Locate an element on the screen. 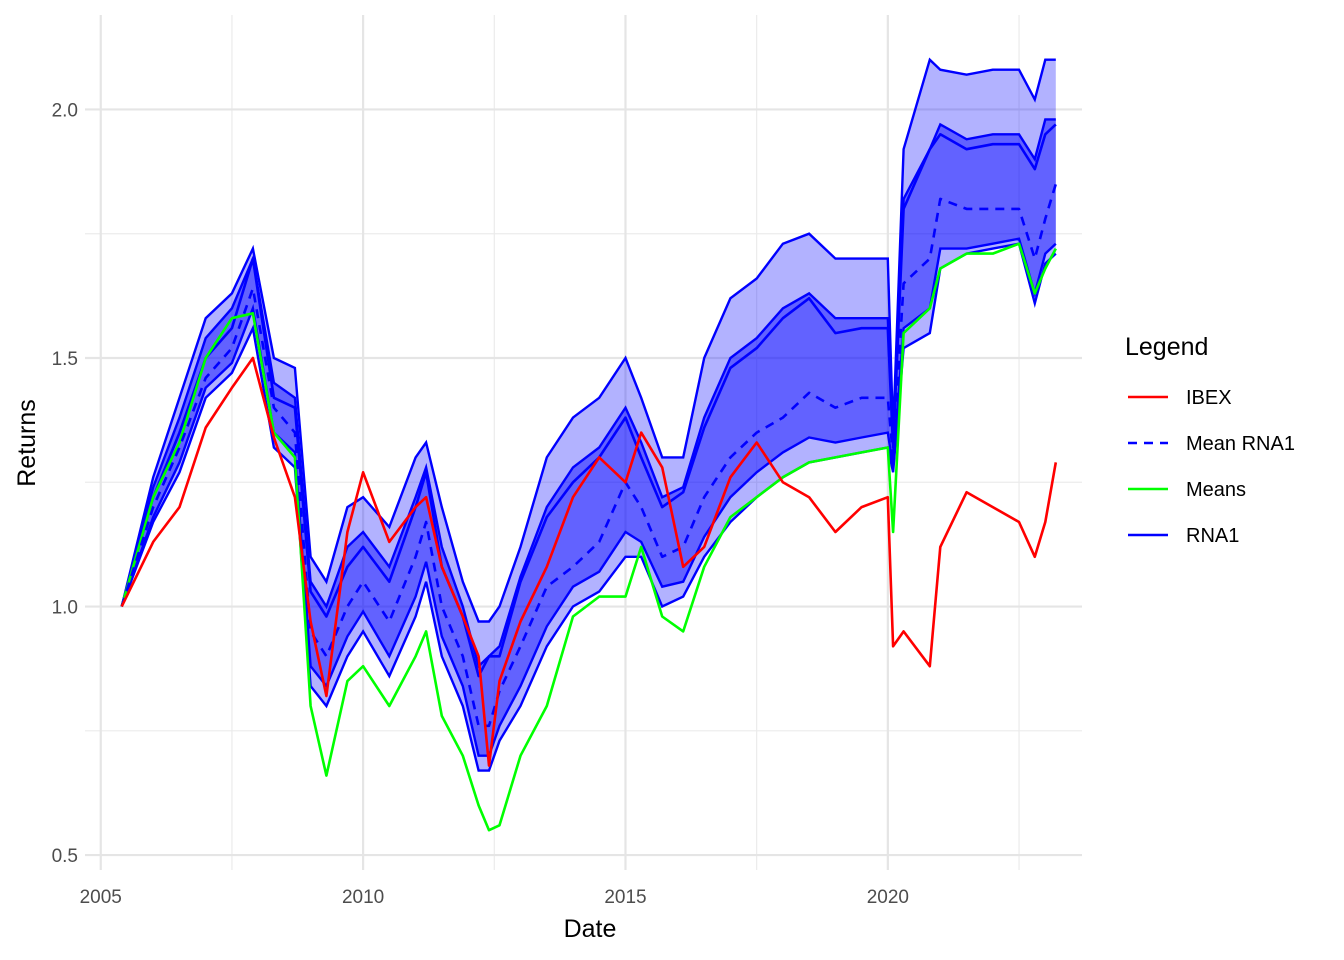 This screenshot has height=960, width=1344. y-axis-title: Returns is located at coordinates (27, 443).